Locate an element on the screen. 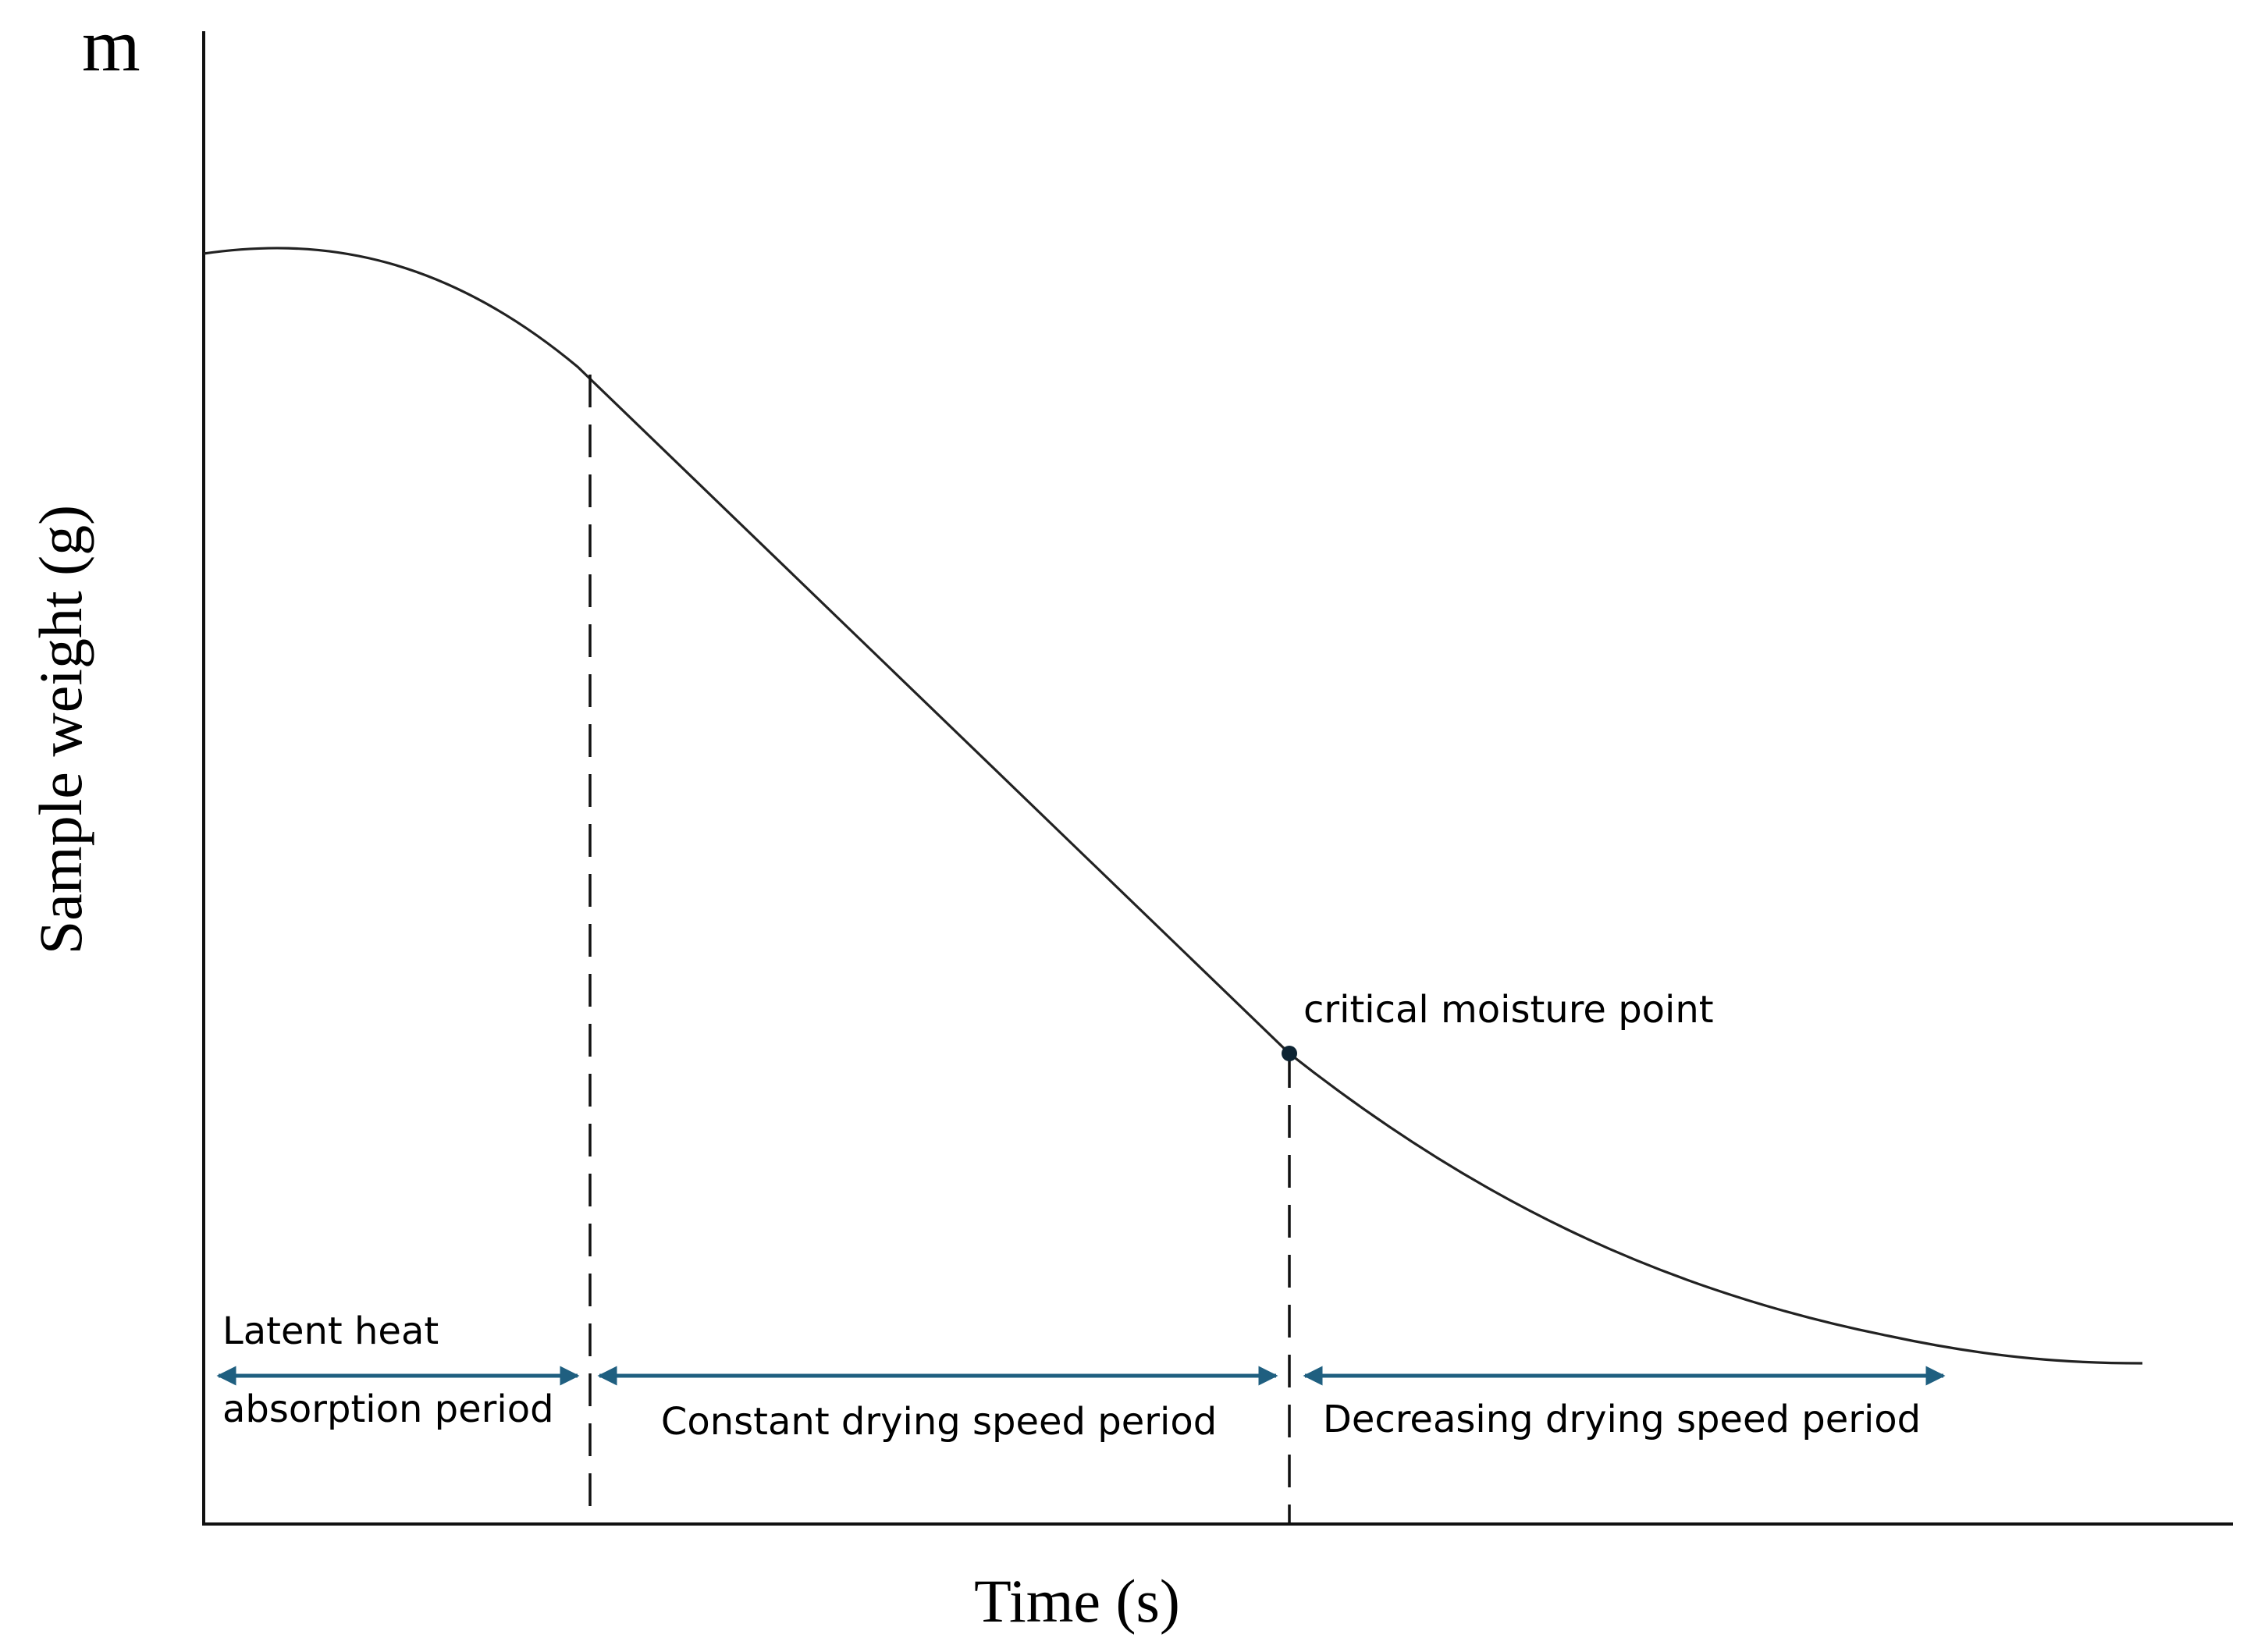 The image size is (2247, 1652). y-axis-label: Sample weight (g) is located at coordinates (60, 730).